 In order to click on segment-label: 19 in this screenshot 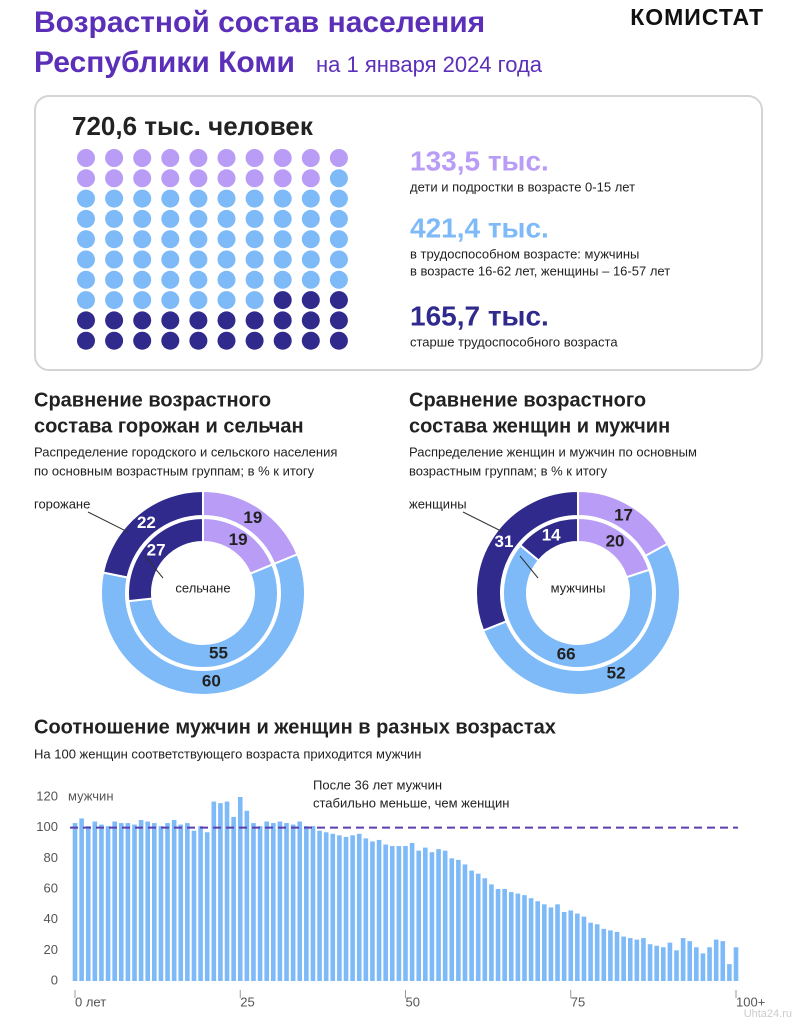, I will do `click(238, 539)`.